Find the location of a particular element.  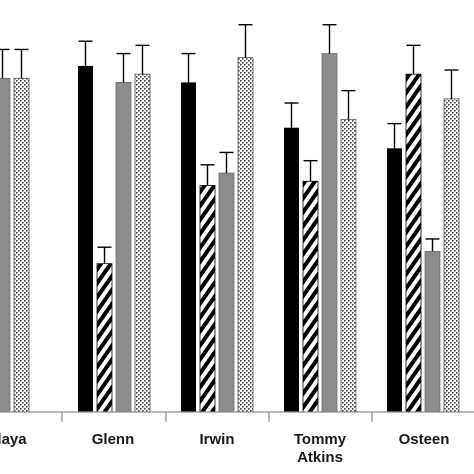

x-tick-label-4: Osteen is located at coordinates (424, 439).